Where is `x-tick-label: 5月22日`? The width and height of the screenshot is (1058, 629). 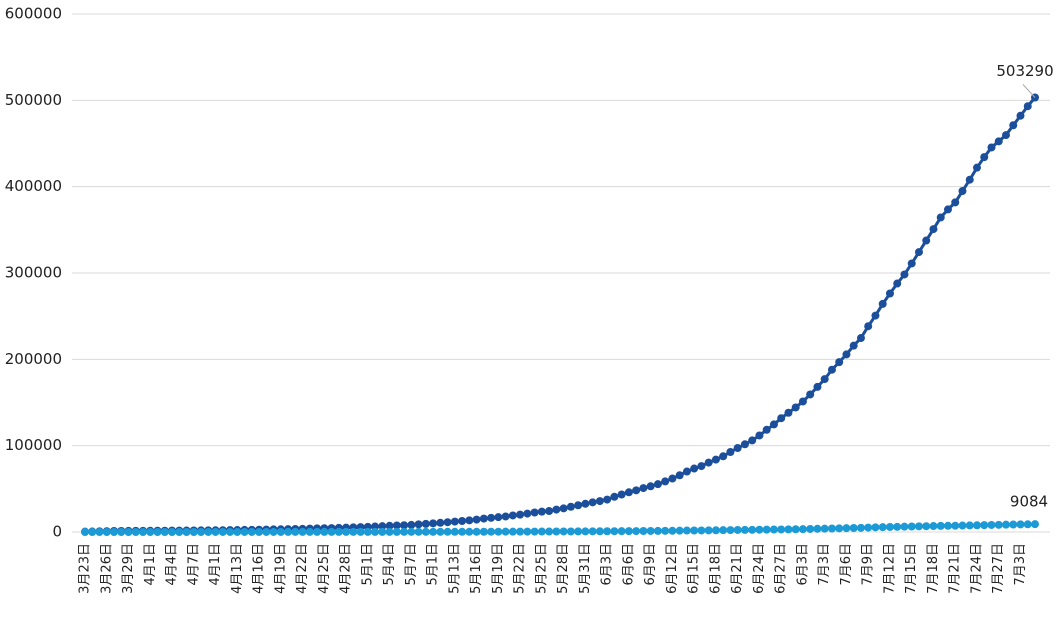
x-tick-label: 5月22日 is located at coordinates (520, 568).